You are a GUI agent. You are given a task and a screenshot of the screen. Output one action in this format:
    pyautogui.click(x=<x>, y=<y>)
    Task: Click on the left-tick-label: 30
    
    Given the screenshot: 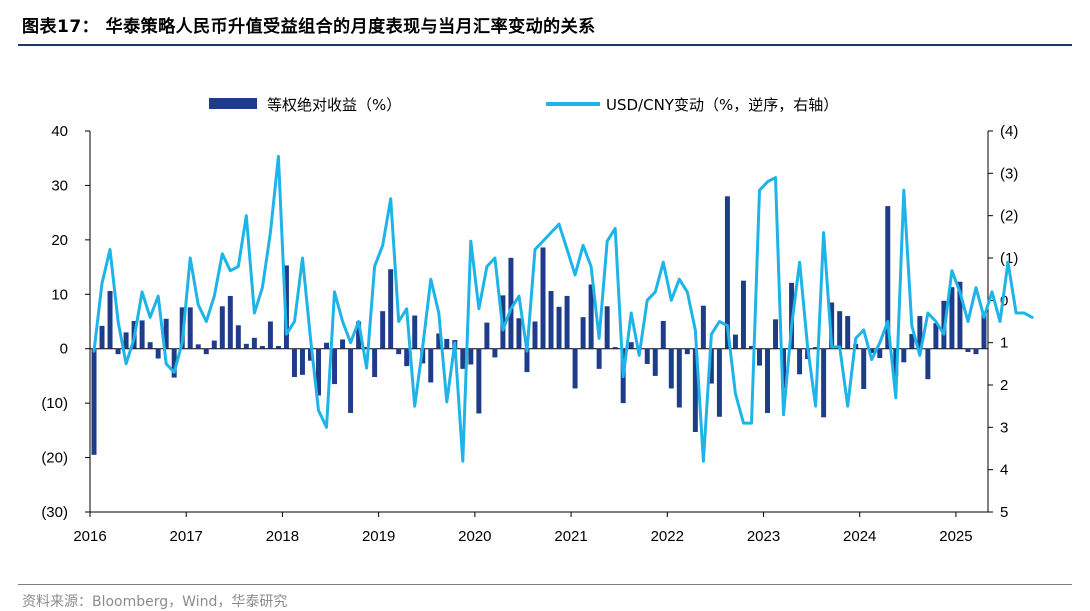 What is the action you would take?
    pyautogui.click(x=59, y=185)
    